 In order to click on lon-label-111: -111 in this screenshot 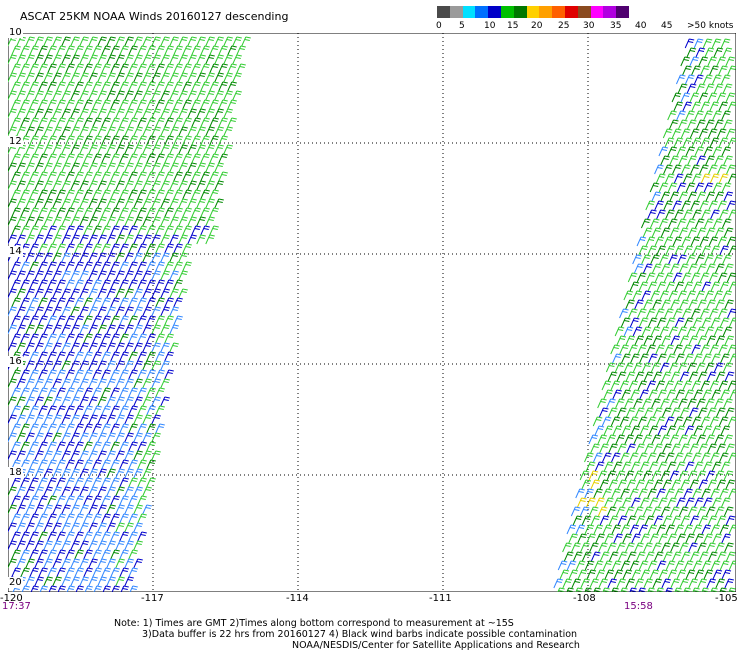, I will do `click(440, 598)`.